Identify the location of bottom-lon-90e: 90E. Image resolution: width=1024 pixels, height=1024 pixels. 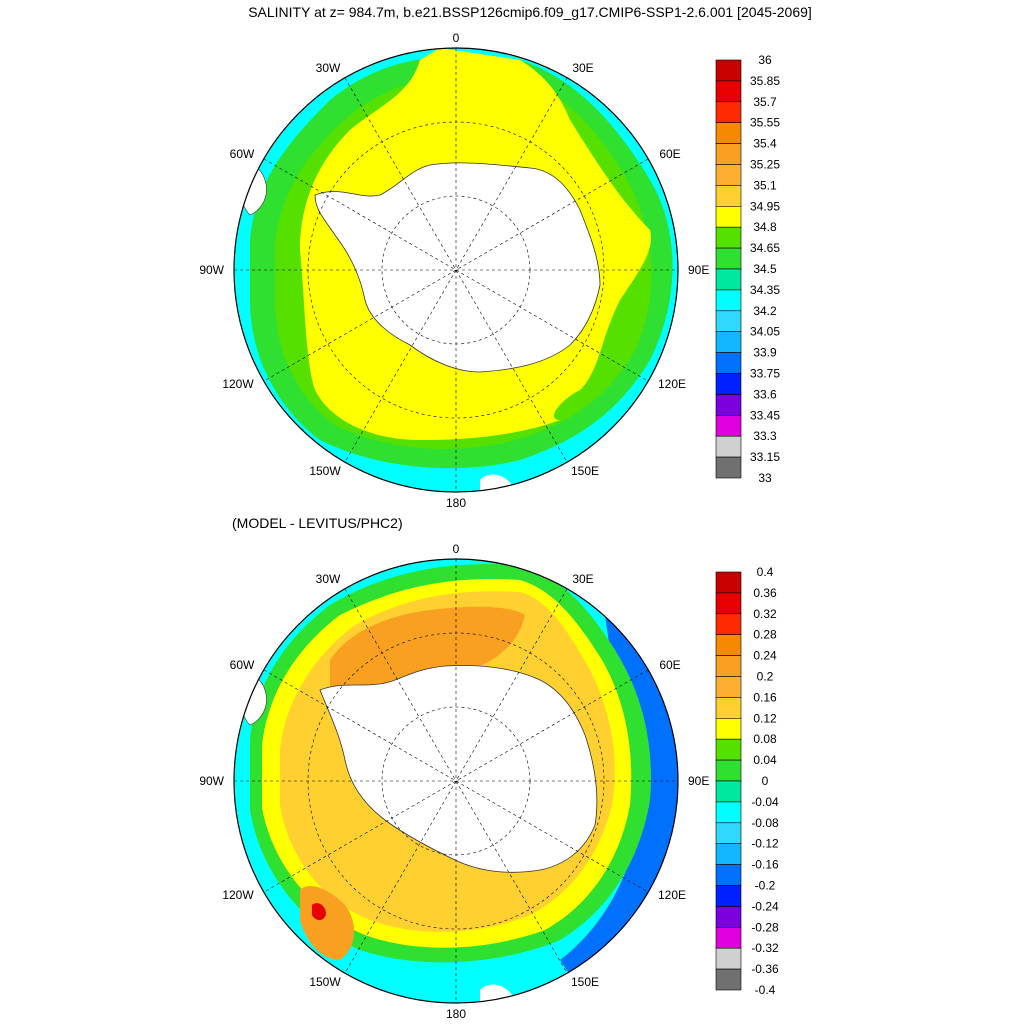
(698, 781).